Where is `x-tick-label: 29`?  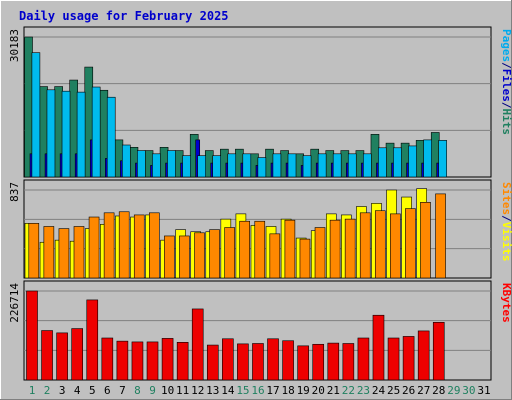 x-tick-label: 29 is located at coordinates (453, 390).